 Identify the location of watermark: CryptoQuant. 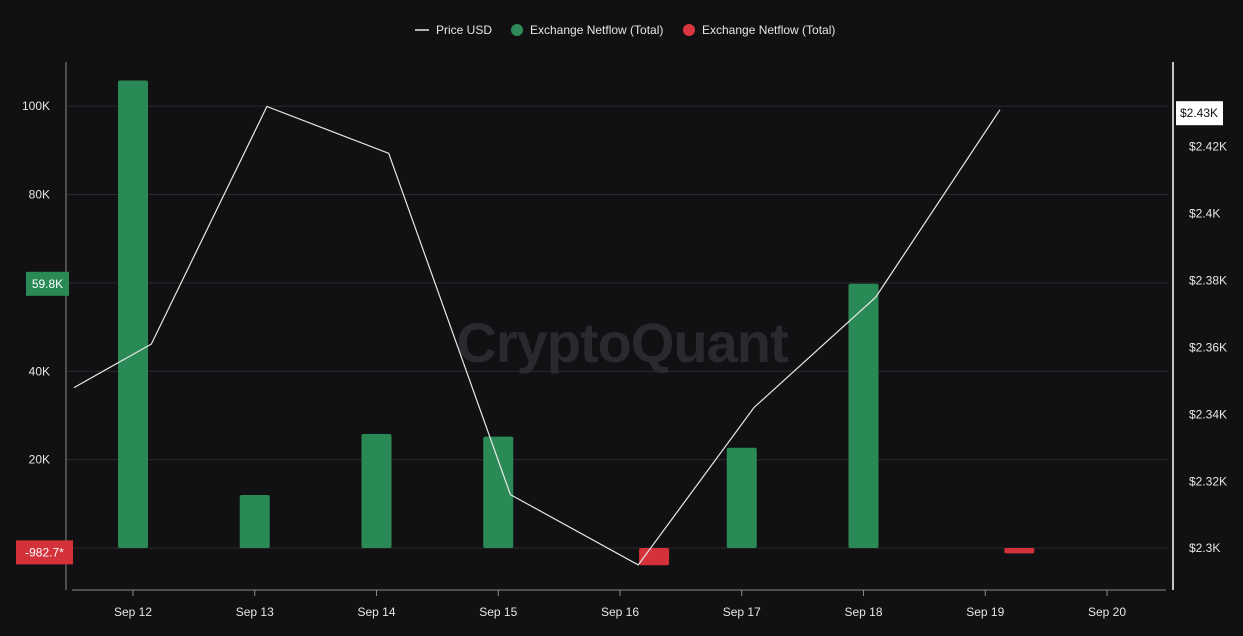
(622, 342).